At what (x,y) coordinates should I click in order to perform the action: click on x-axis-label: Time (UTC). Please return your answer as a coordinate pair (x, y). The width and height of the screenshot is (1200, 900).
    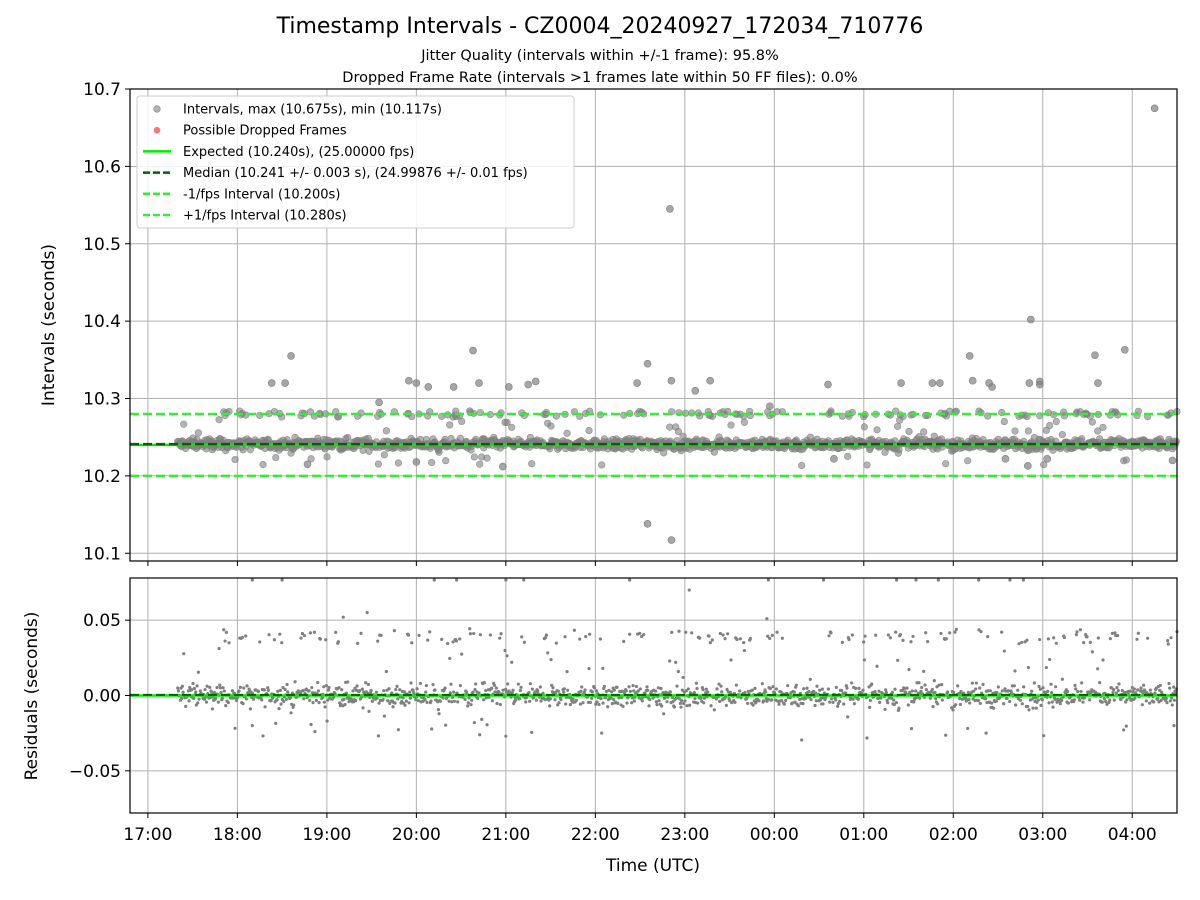
    Looking at the image, I should click on (652, 866).